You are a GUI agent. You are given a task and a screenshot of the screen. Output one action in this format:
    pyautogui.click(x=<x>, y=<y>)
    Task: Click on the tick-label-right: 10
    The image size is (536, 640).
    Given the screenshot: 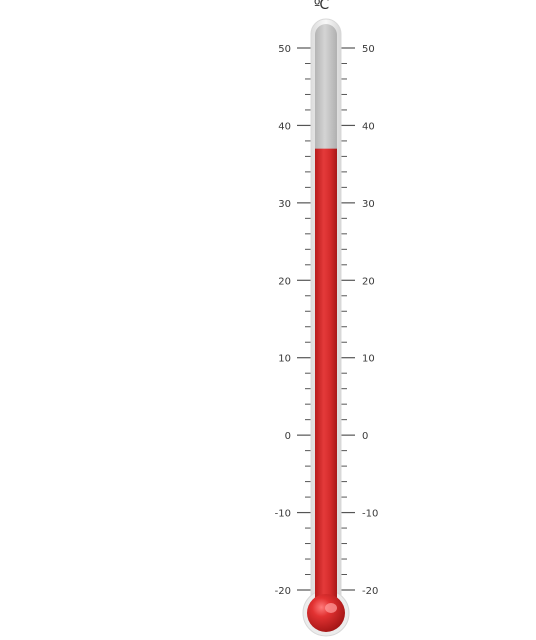 What is the action you would take?
    pyautogui.click(x=368, y=359)
    